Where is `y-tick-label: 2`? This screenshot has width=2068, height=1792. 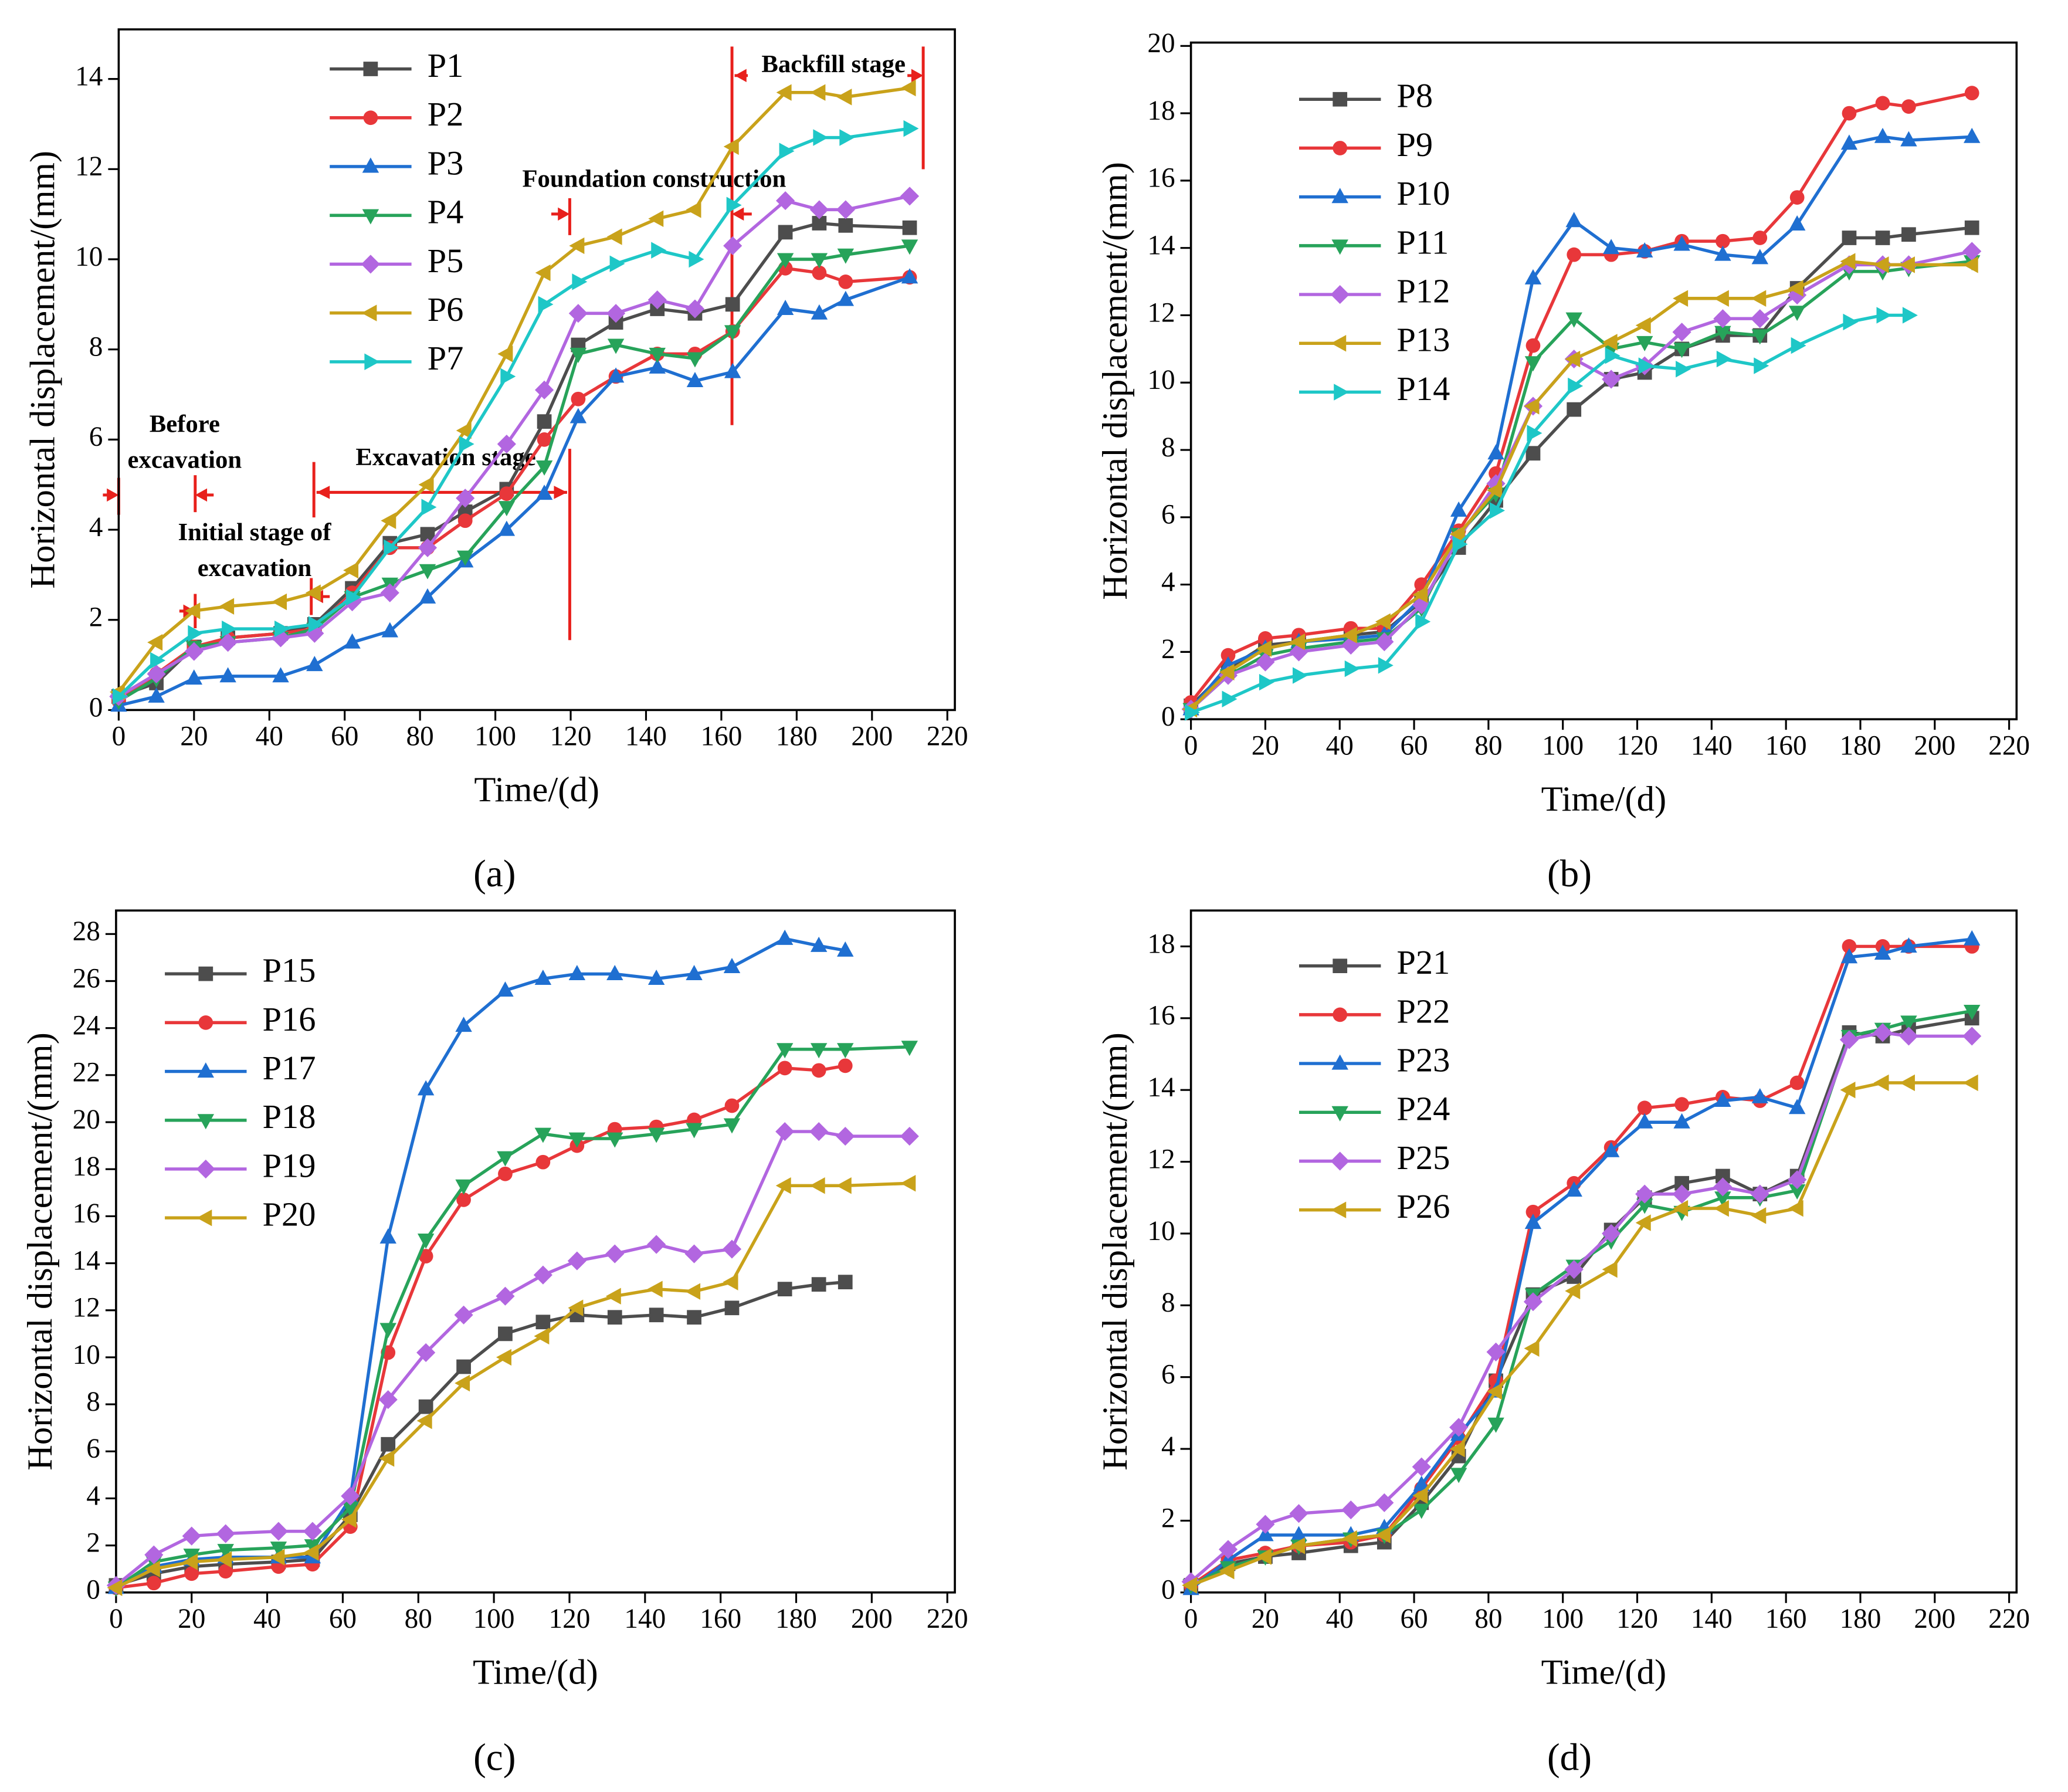 y-tick-label: 2 is located at coordinates (96, 617).